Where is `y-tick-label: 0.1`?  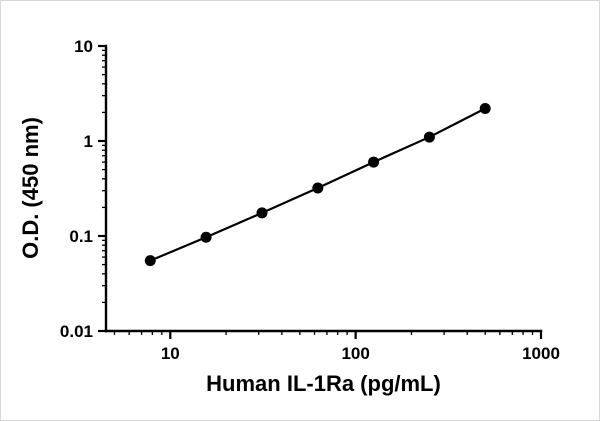
y-tick-label: 0.1 is located at coordinates (81, 236).